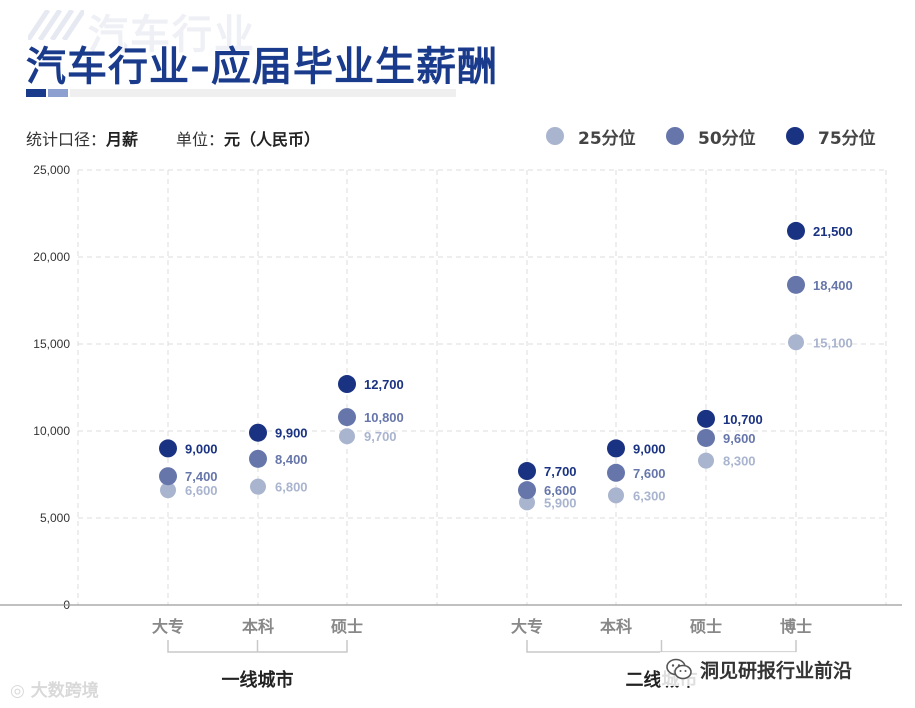 The width and height of the screenshot is (915, 708). Describe the element at coordinates (122, 139) in the screenshot. I see `scope-value: 月薪` at that location.